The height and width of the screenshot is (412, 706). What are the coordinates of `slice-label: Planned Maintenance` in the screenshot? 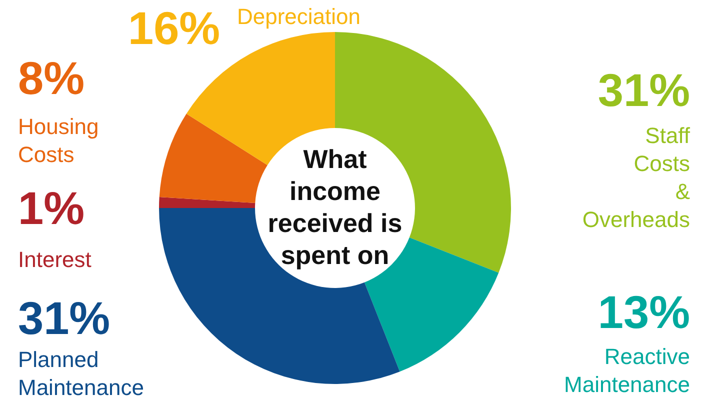 It's located at (81, 373).